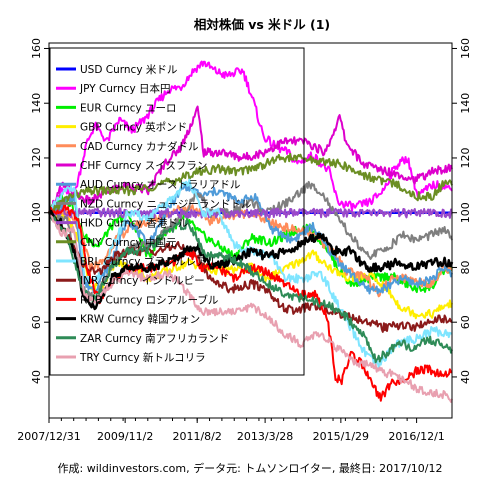 The height and width of the screenshot is (484, 480). What do you see at coordinates (165, 204) in the screenshot?
I see `legend-label: NZD Curncy ニュージーランドドル` at bounding box center [165, 204].